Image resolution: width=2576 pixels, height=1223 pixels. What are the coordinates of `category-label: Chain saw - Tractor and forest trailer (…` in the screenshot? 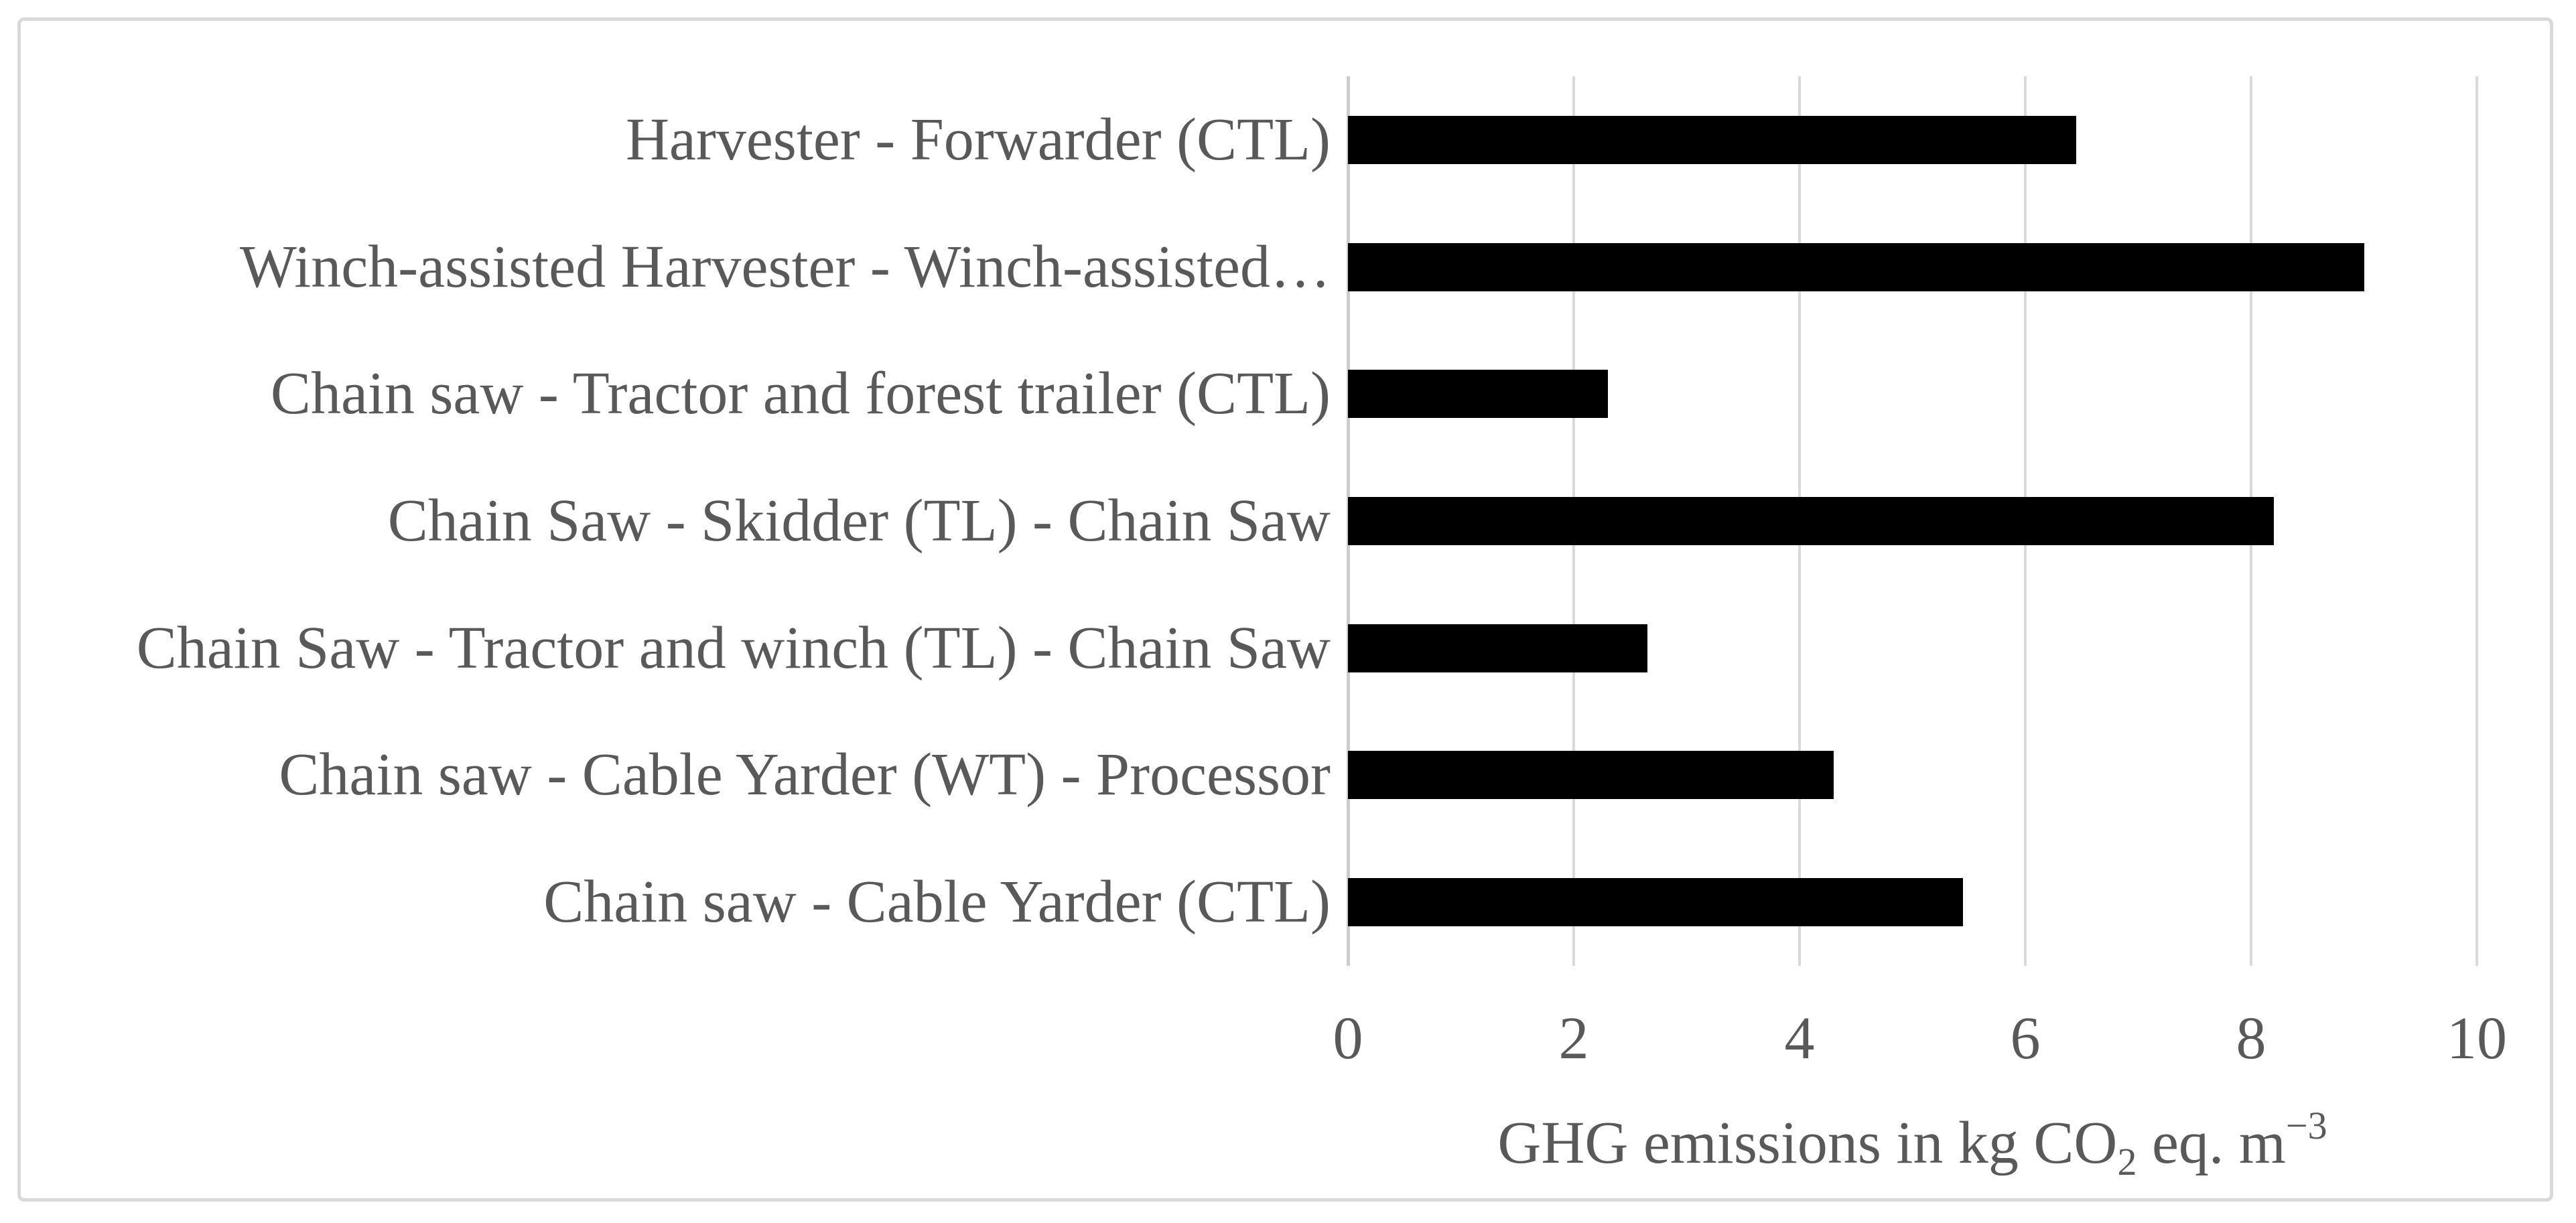 It's located at (800, 393).